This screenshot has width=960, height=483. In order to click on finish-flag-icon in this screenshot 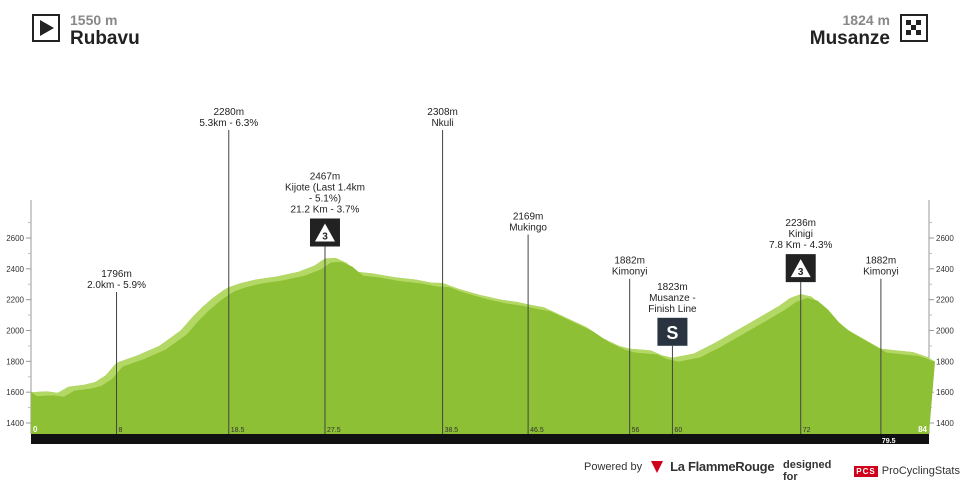, I will do `click(914, 28)`.